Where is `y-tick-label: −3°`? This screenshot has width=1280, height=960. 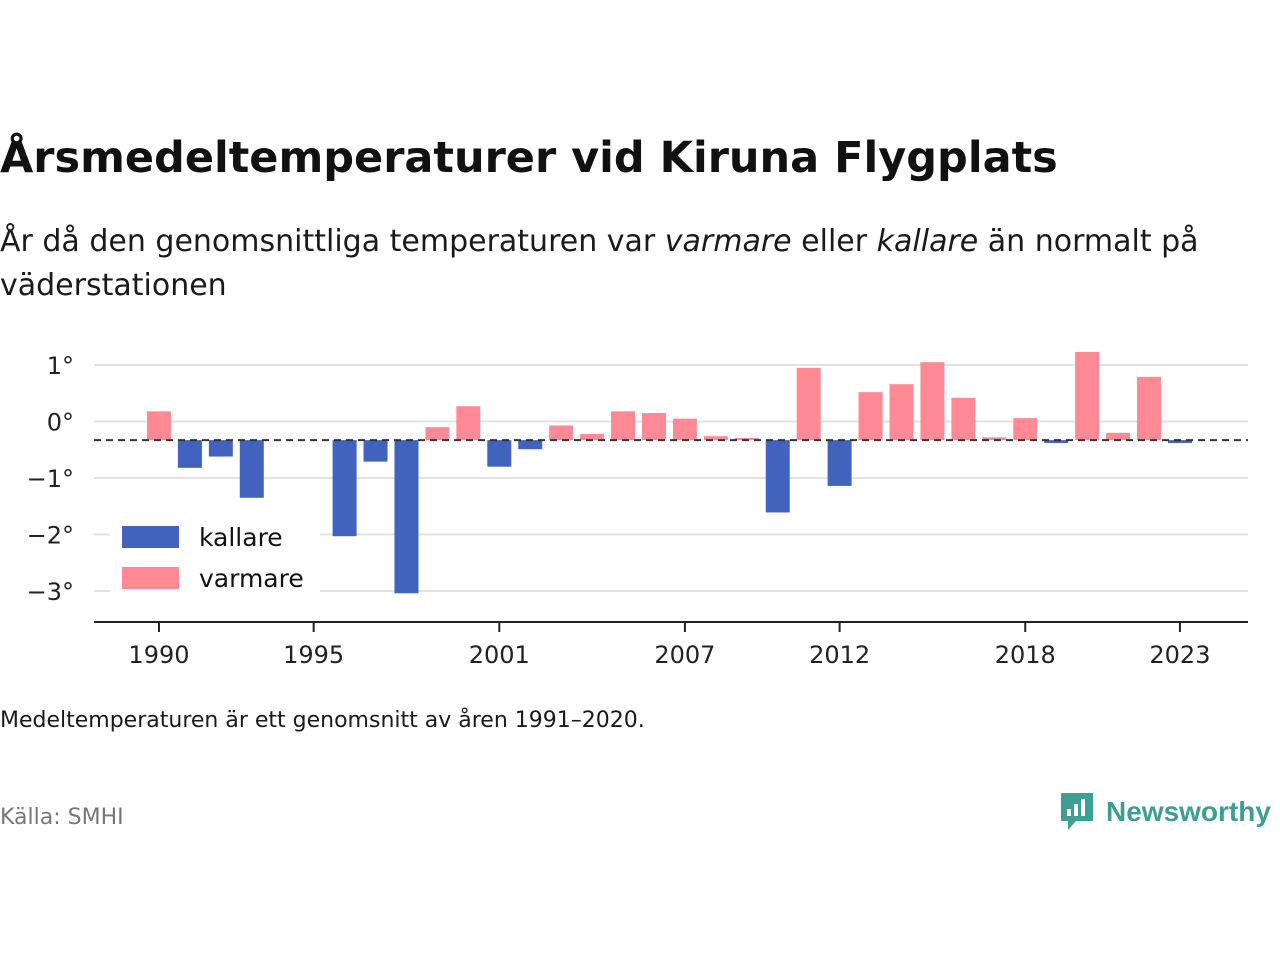 y-tick-label: −3° is located at coordinates (50, 592).